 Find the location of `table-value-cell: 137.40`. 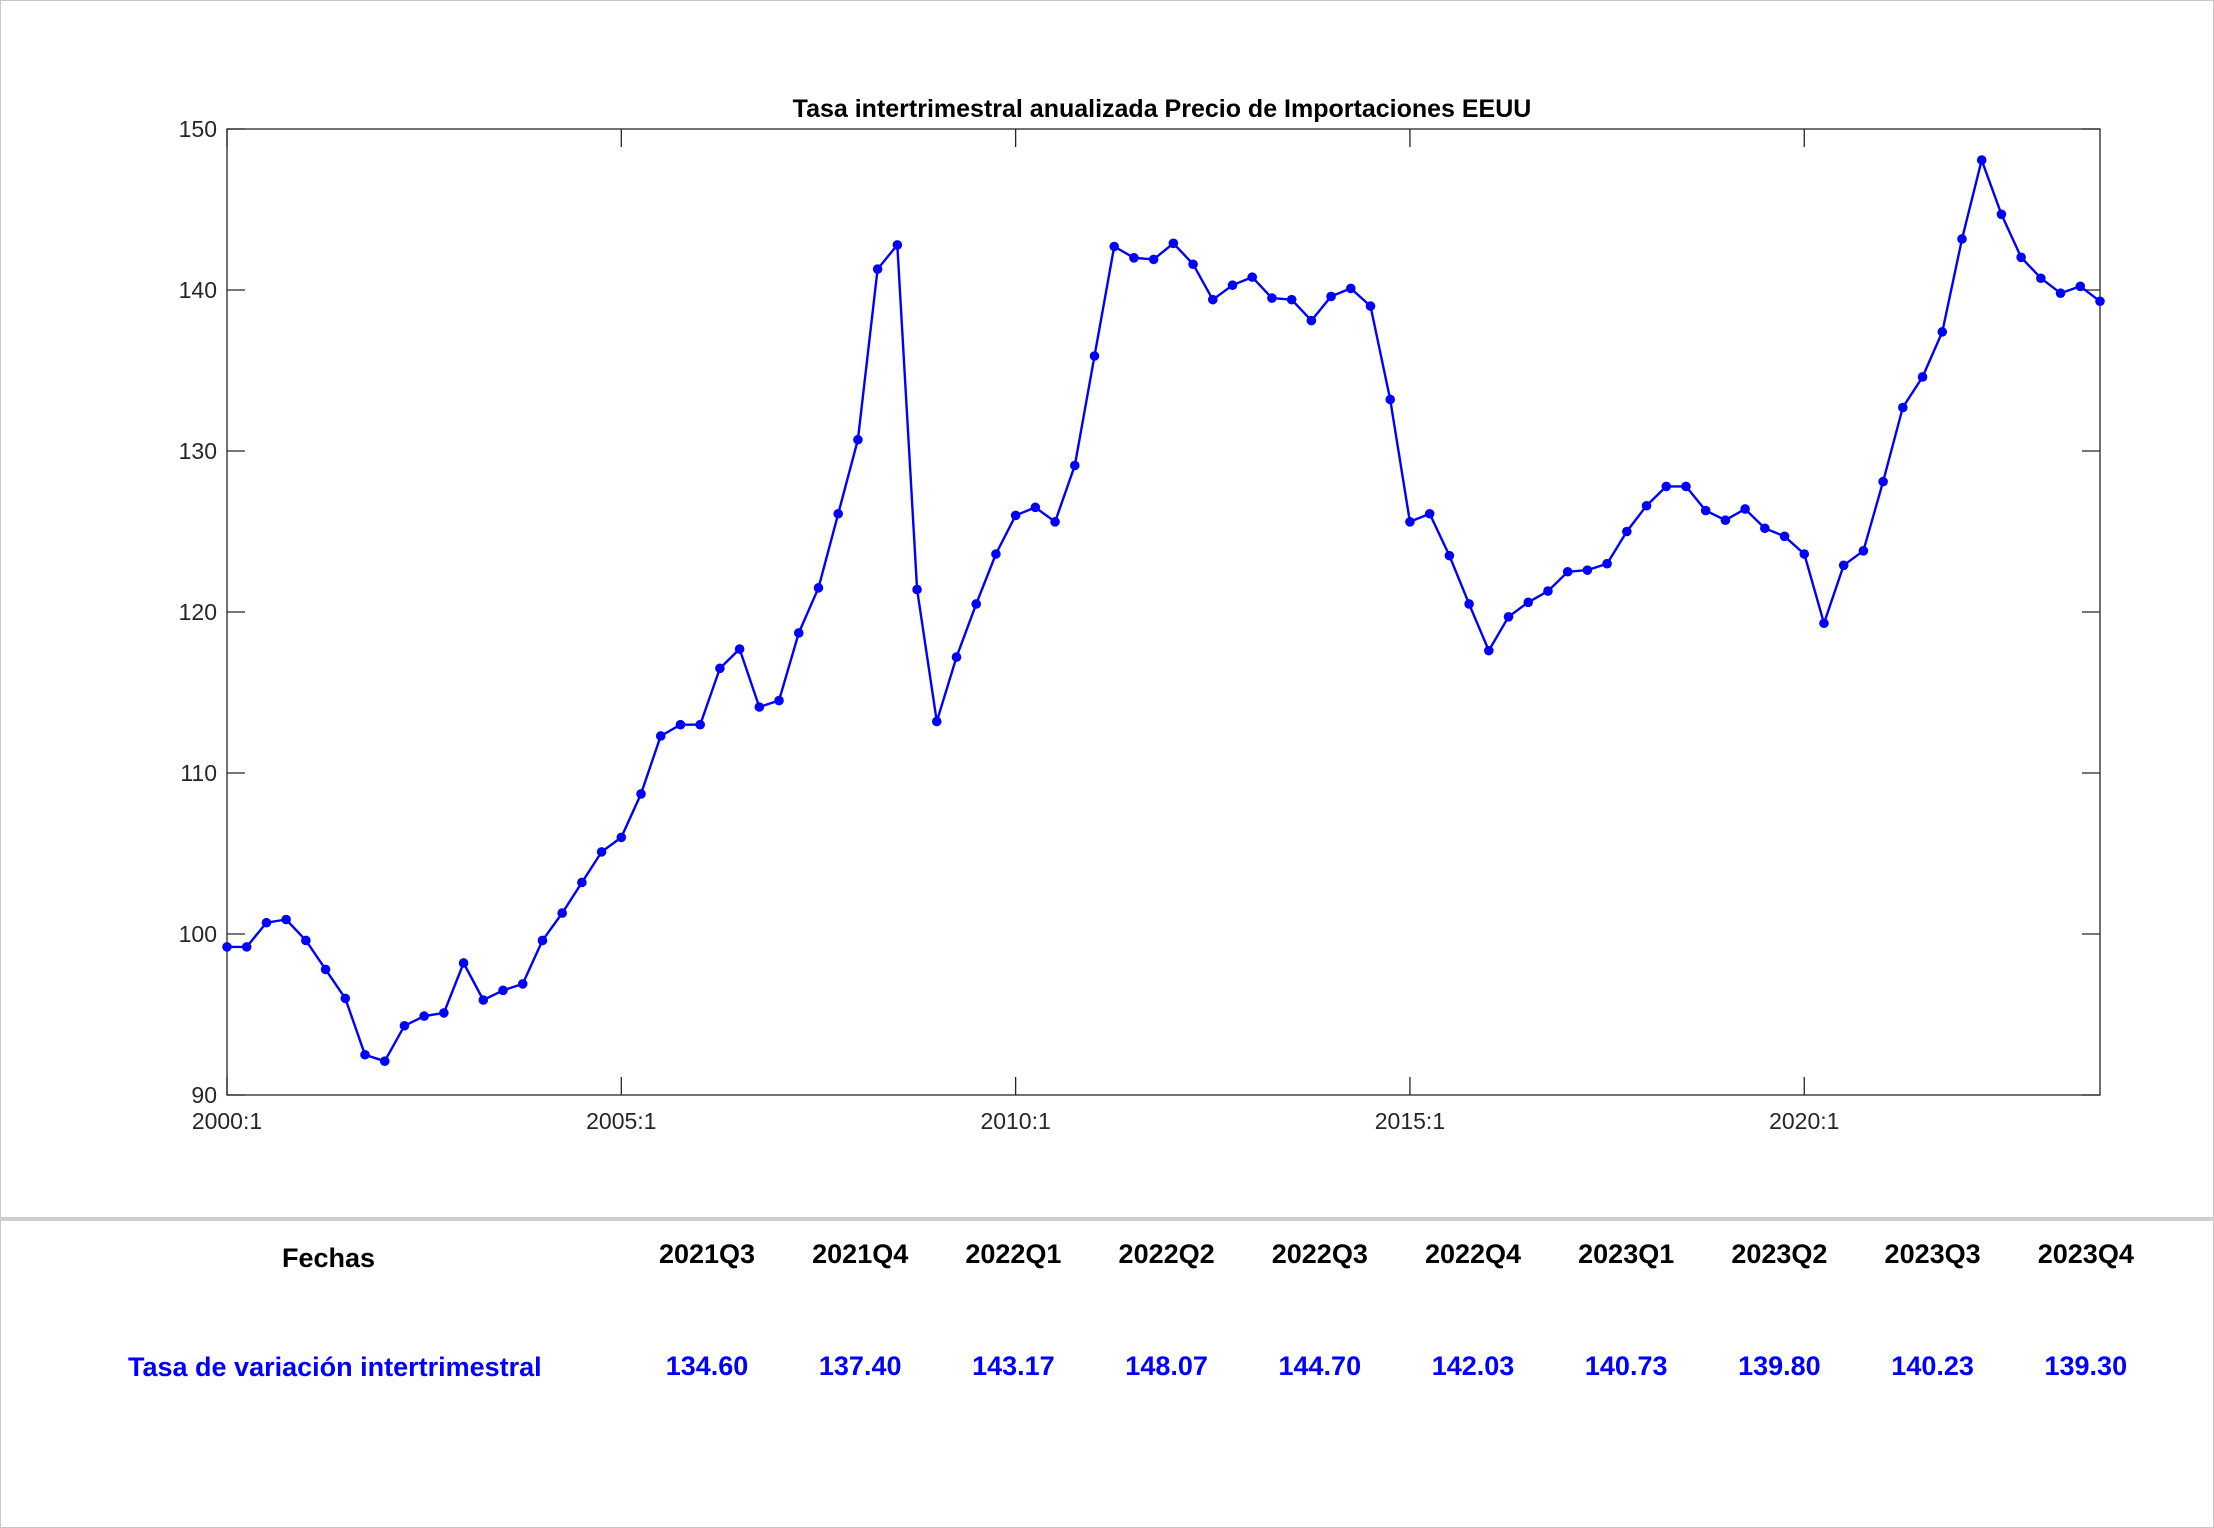

table-value-cell: 137.40 is located at coordinates (860, 1366).